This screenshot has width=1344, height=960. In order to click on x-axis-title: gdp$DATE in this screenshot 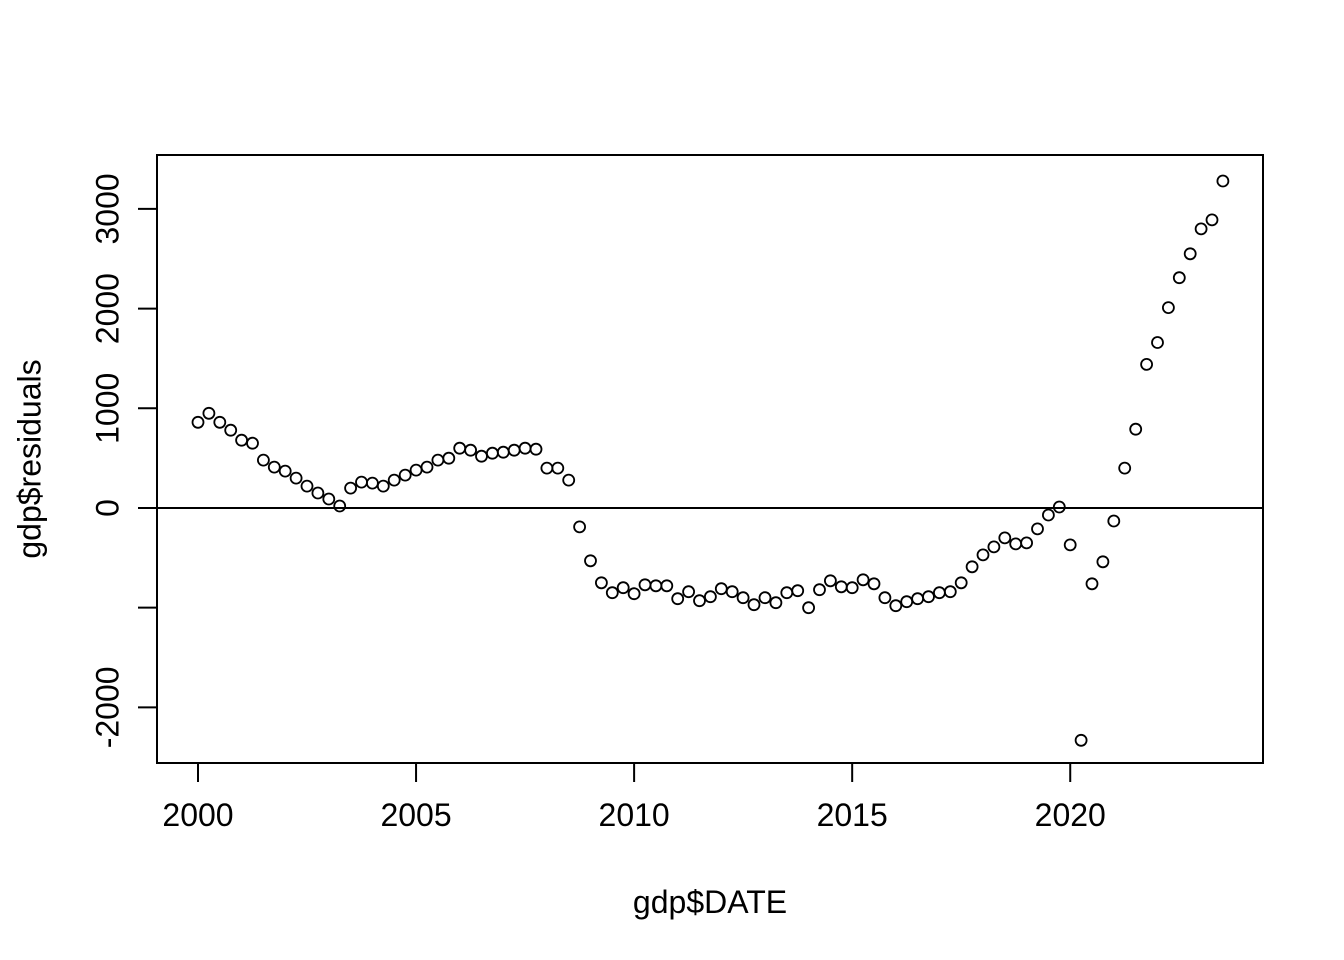, I will do `click(710, 902)`.